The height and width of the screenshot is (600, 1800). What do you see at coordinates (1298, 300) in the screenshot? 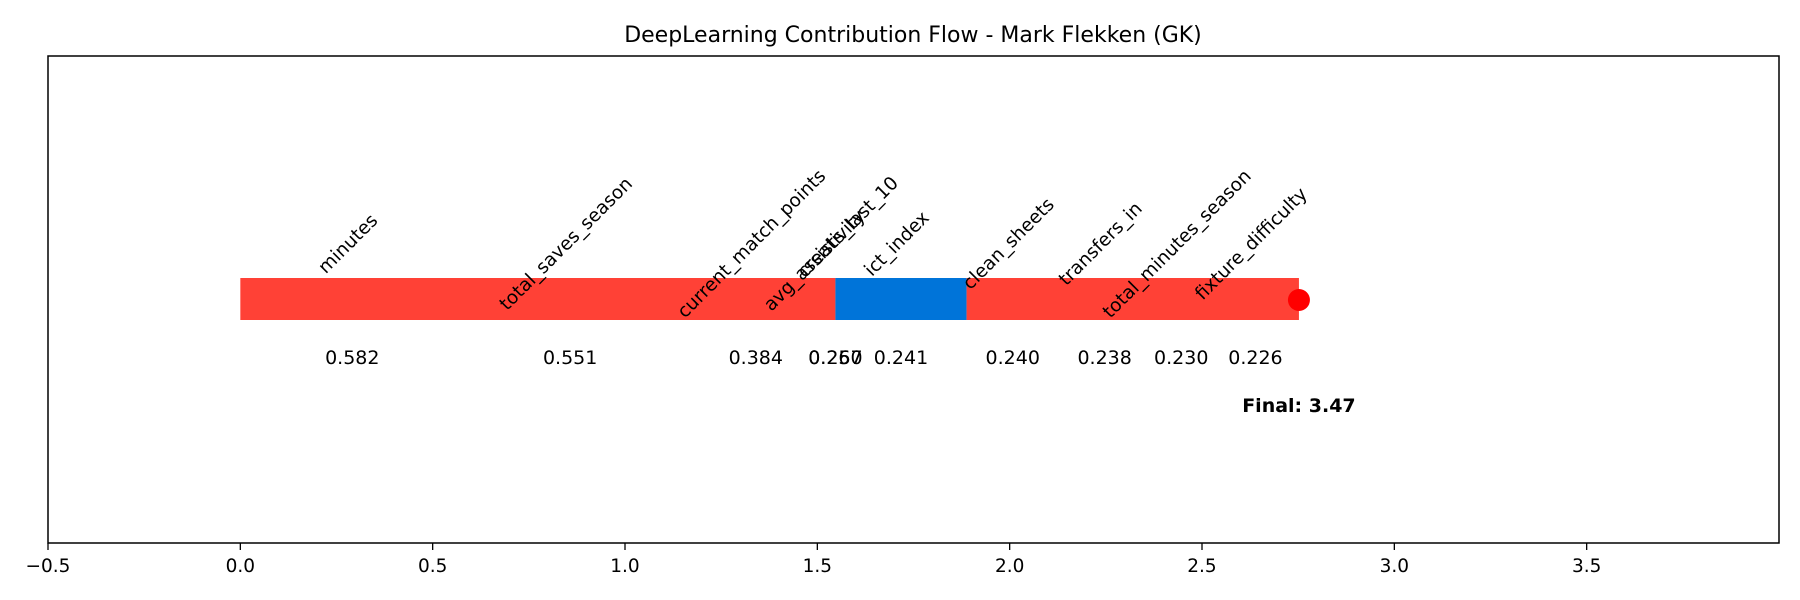
I see `final-marker` at bounding box center [1298, 300].